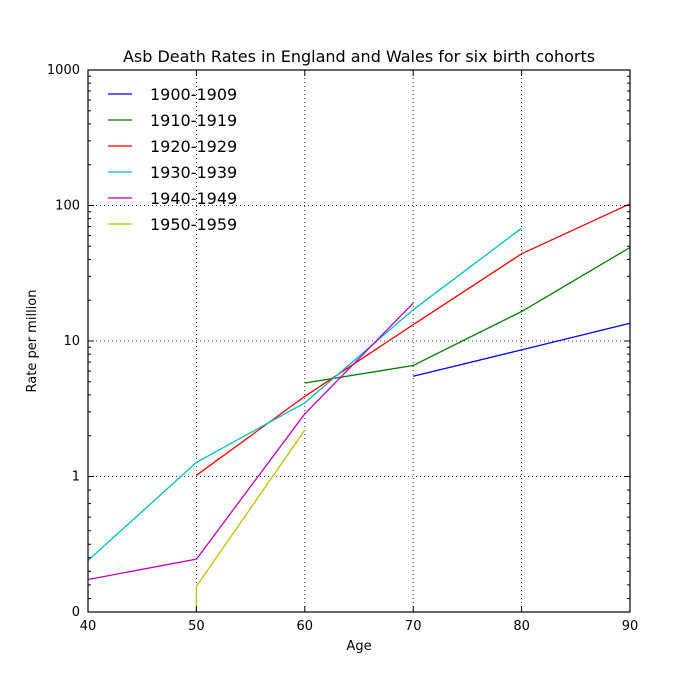 Image resolution: width=700 pixels, height=700 pixels. Describe the element at coordinates (76, 477) in the screenshot. I see `y-tick-label: 1` at that location.